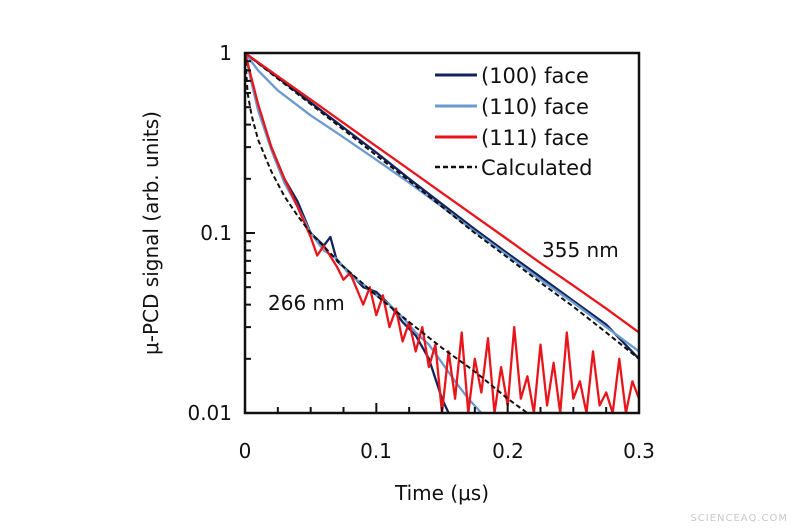  Describe the element at coordinates (306, 303) in the screenshot. I see `annotation-266nm: 266 nm` at that location.